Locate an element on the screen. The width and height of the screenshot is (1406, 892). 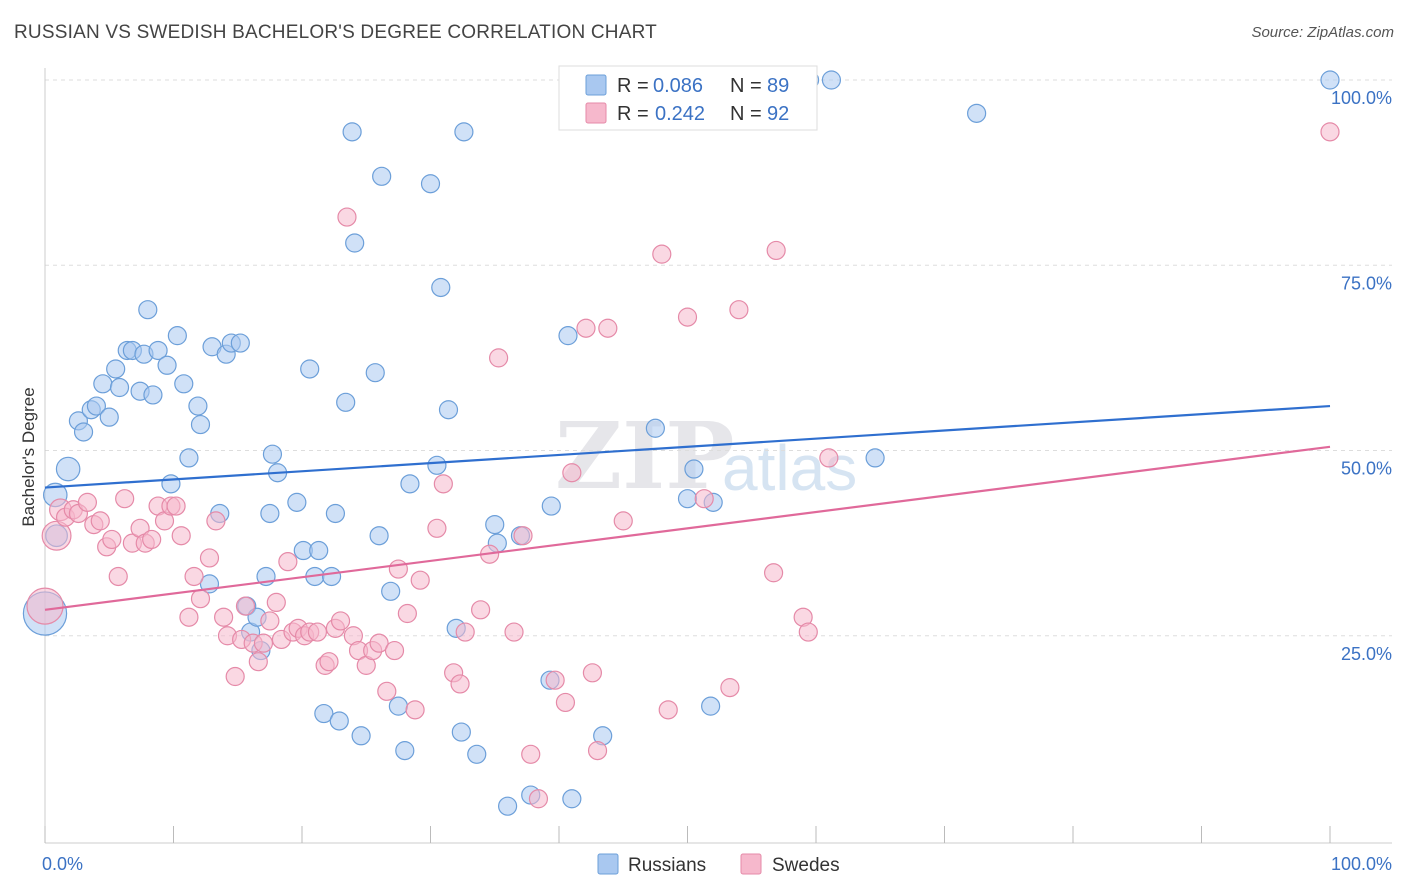
bottom-legend-label-russians: Russians is located at coordinates (667, 865).